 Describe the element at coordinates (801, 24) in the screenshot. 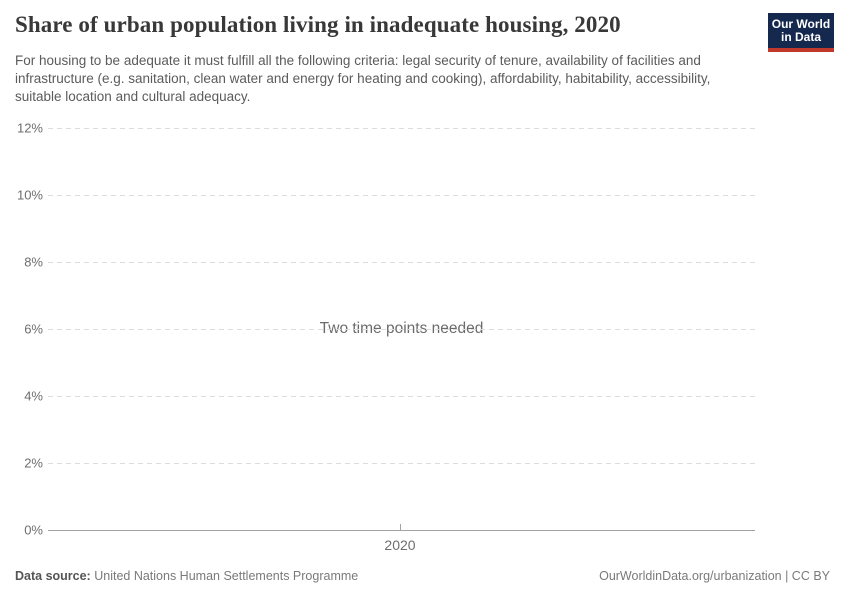

I see `owid-logo-line1: Our World` at that location.